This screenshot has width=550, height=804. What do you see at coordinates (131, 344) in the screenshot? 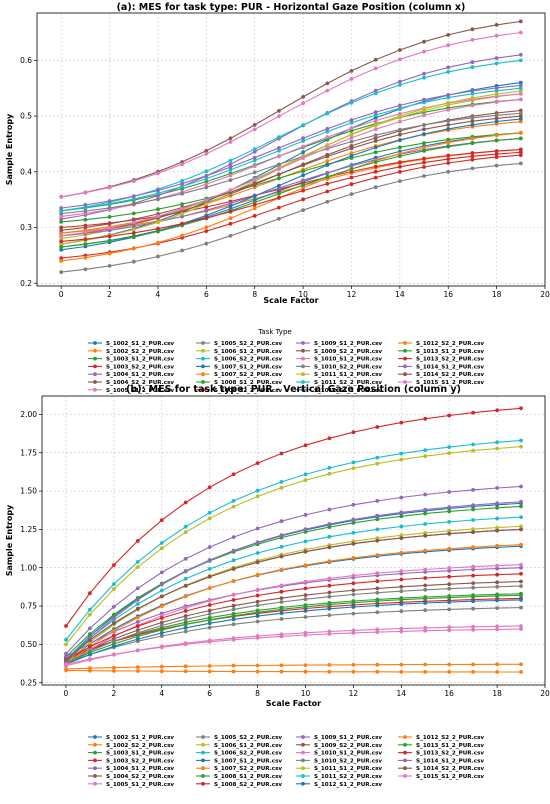
I see `legend-item: S_1002_S1_2_PUR.csv` at bounding box center [131, 344].